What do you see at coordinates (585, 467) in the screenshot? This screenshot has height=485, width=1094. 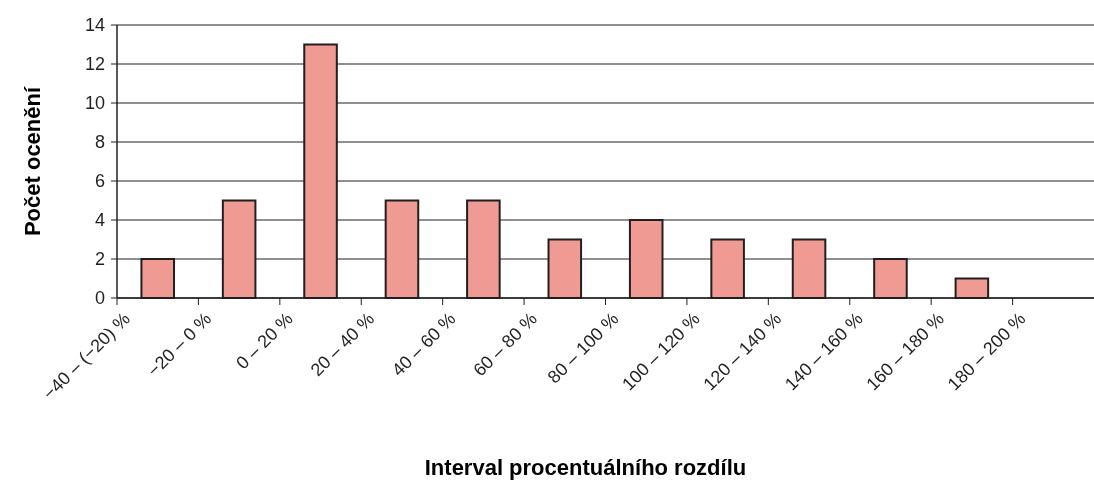 I see `x-axis-title: Interval procentuálního rozdílu` at bounding box center [585, 467].